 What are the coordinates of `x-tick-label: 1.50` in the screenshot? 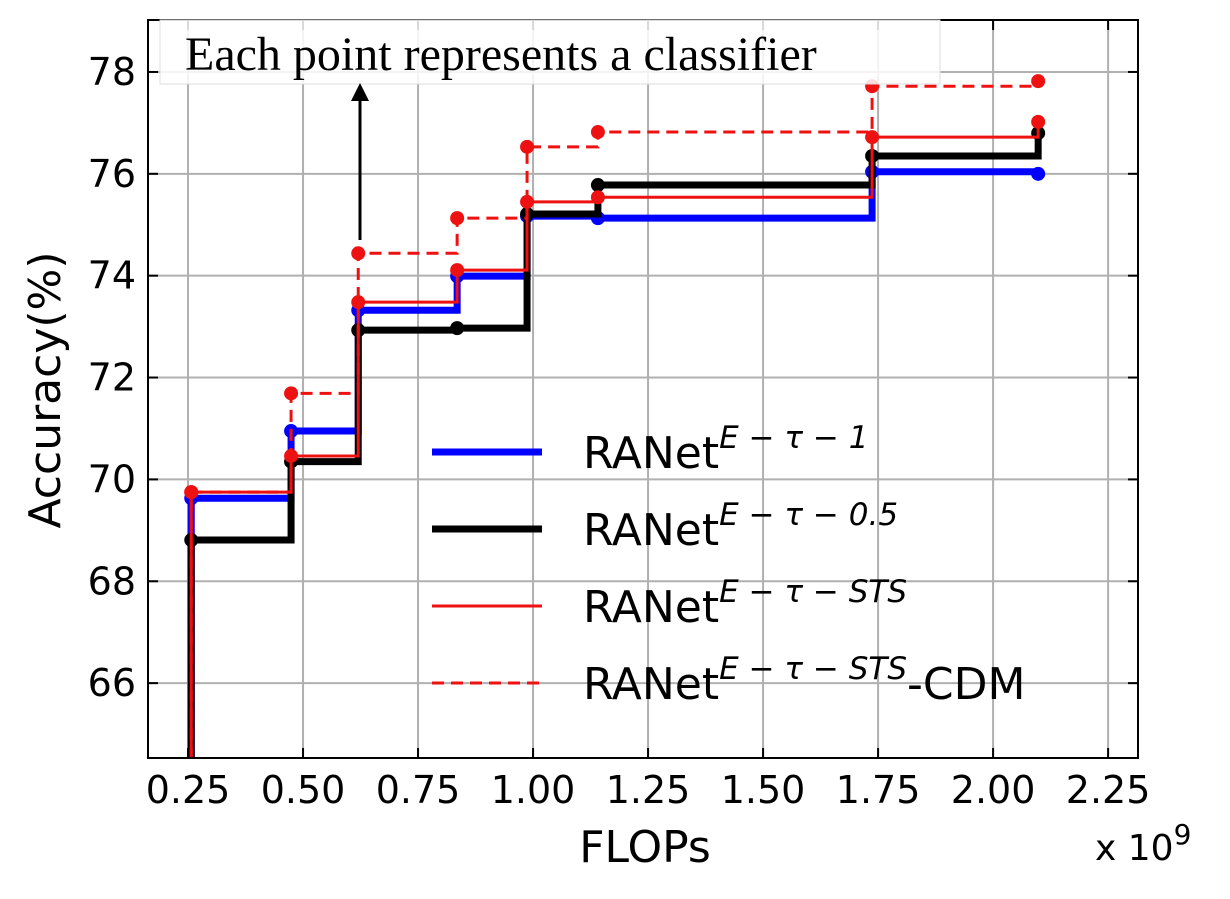 It's located at (763, 790).